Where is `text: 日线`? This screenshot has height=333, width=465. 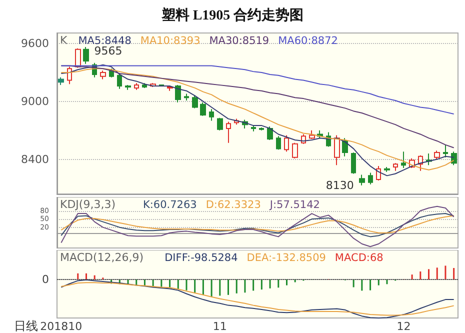
text: 日线 is located at coordinates (26, 326).